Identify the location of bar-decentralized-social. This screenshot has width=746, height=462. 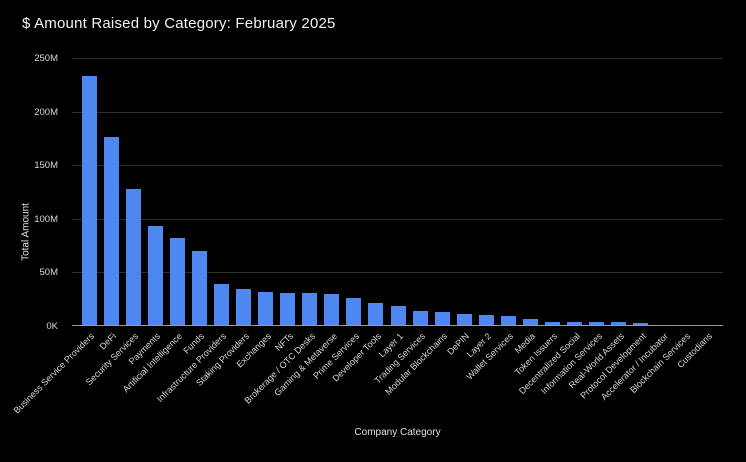
(575, 323).